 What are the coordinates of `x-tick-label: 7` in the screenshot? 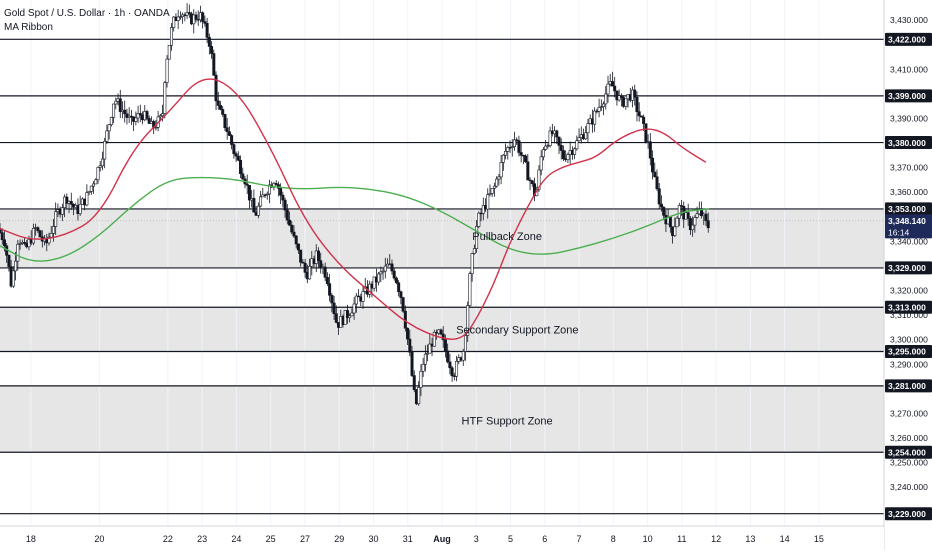 It's located at (579, 539).